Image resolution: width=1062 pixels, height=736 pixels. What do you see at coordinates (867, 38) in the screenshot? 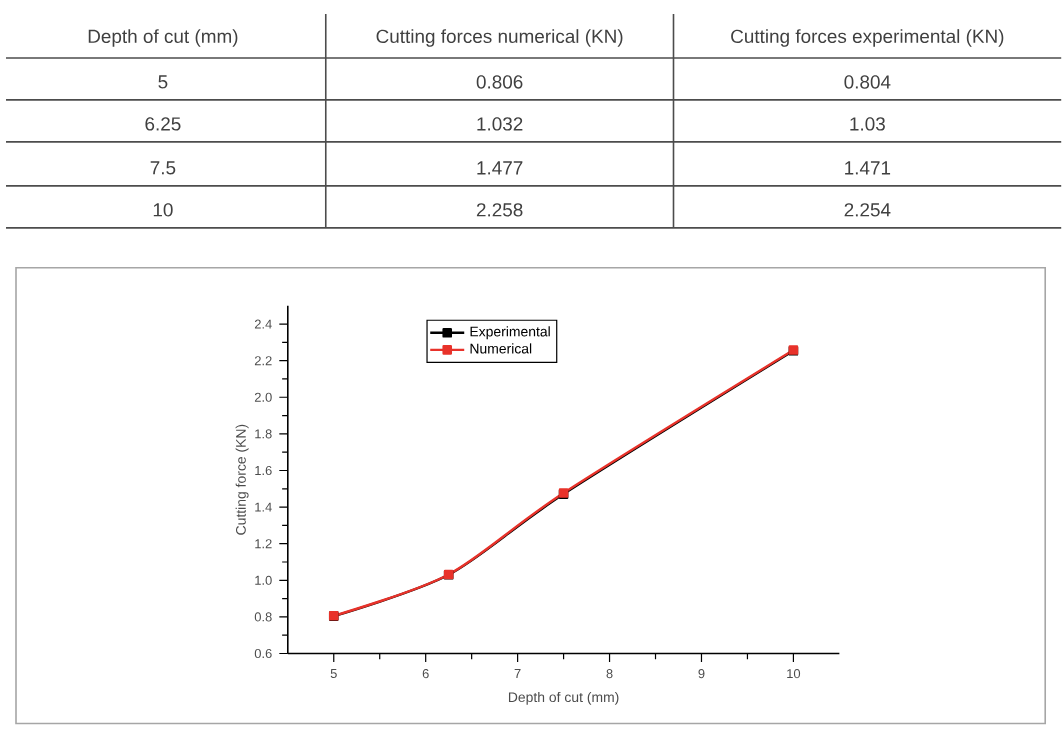
I see `text: Cutting forces experimental (KN)` at bounding box center [867, 38].